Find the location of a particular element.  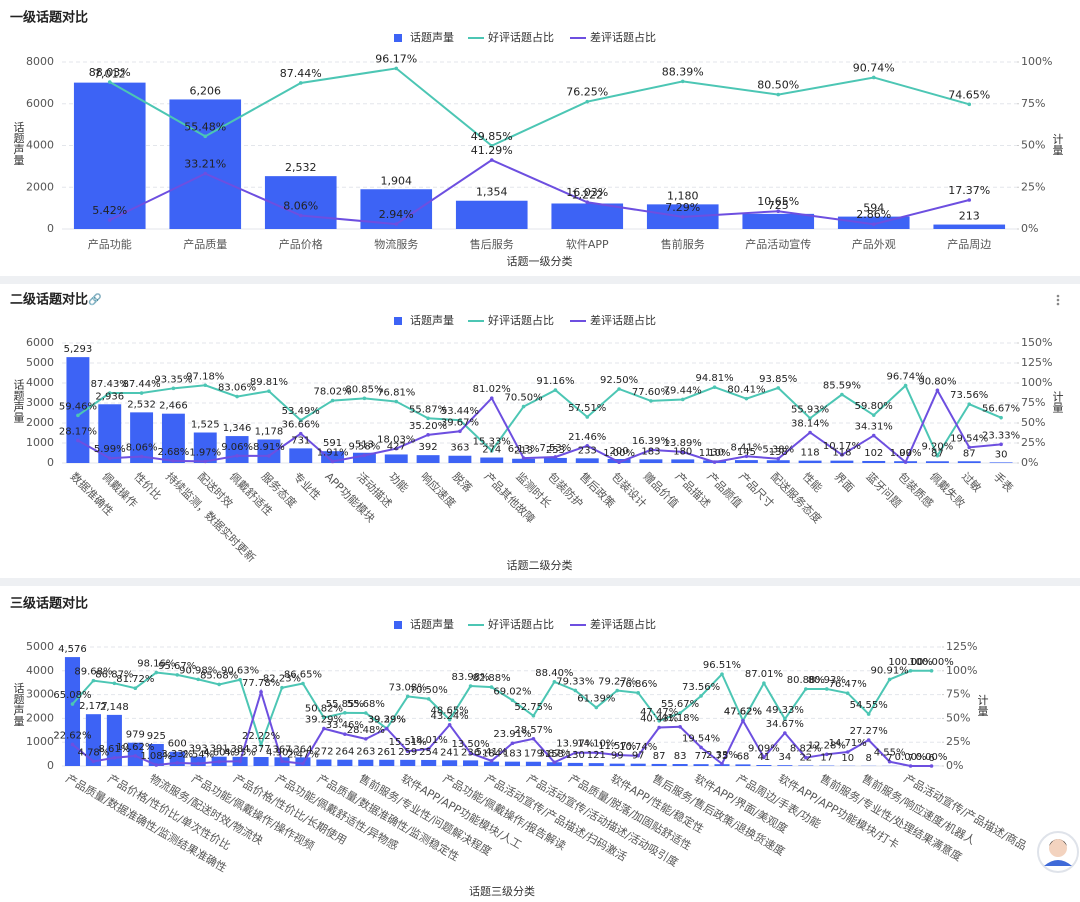

line-value-label: 79.27% is located at coordinates (617, 682).